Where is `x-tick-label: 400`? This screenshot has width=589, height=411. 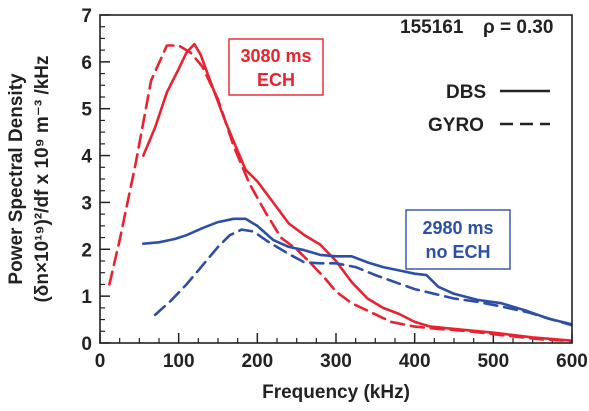 x-tick-label: 400 is located at coordinates (415, 361).